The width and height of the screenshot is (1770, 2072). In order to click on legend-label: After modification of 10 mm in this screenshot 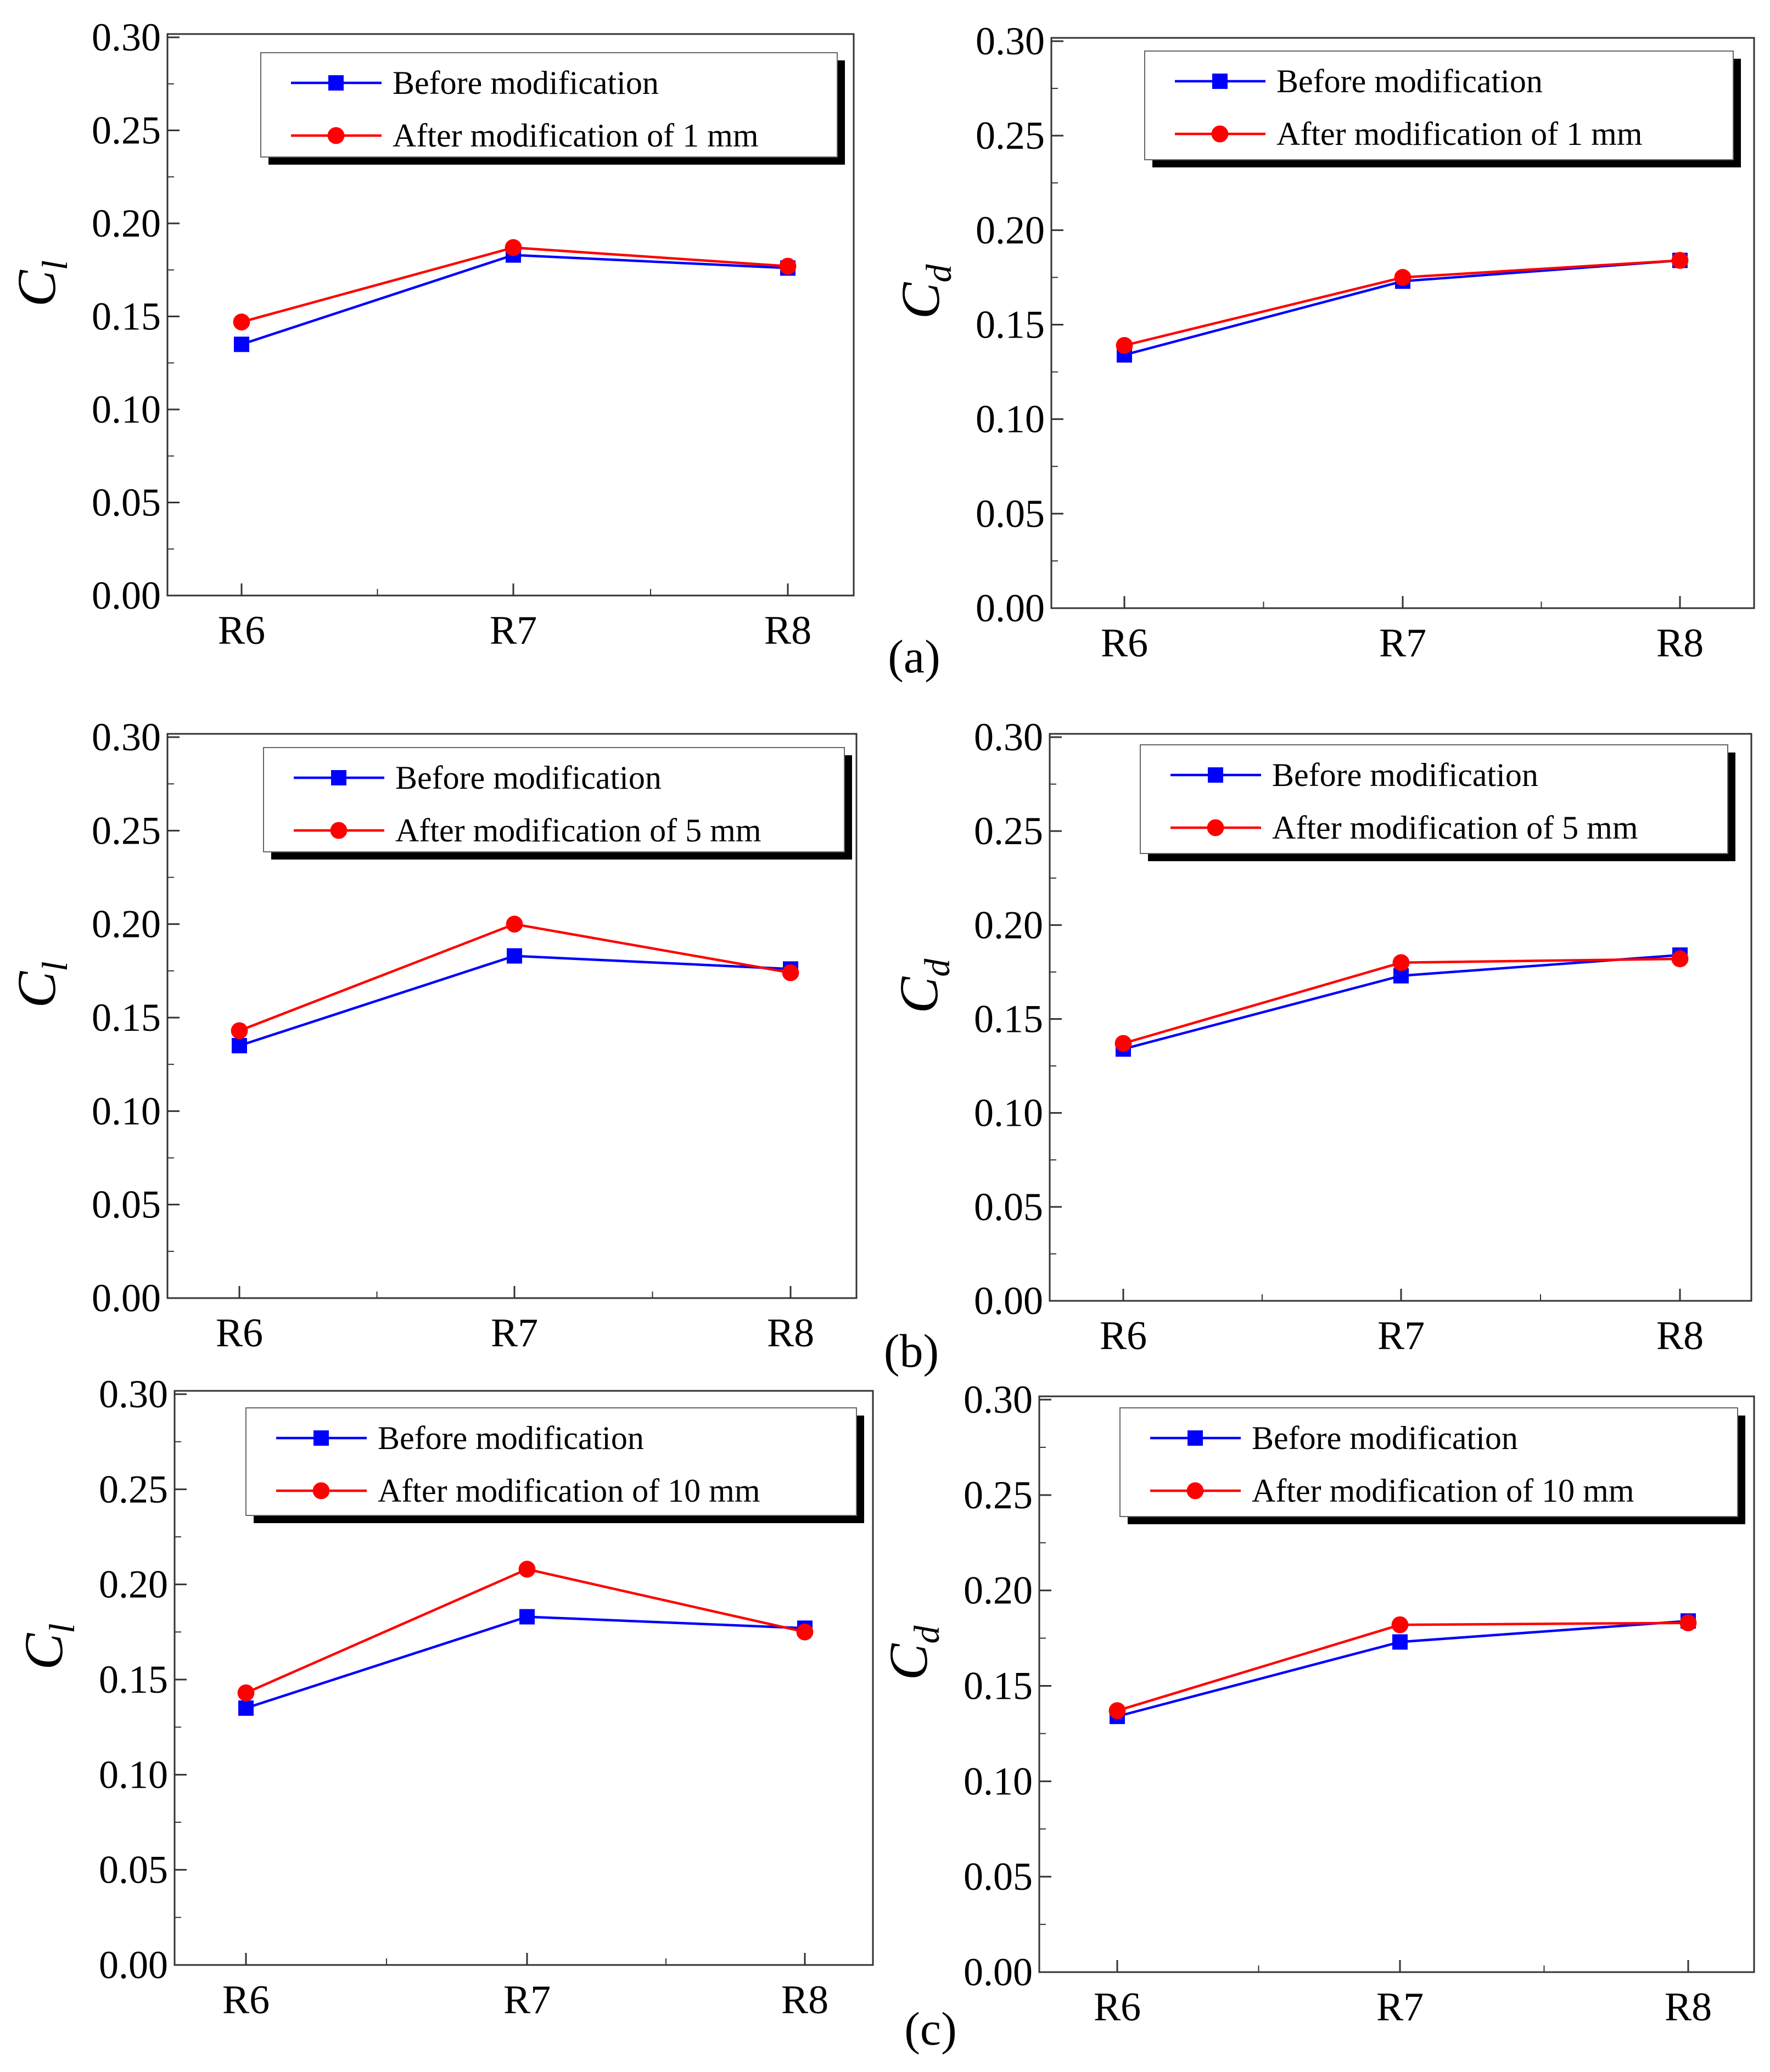, I will do `click(569, 1491)`.